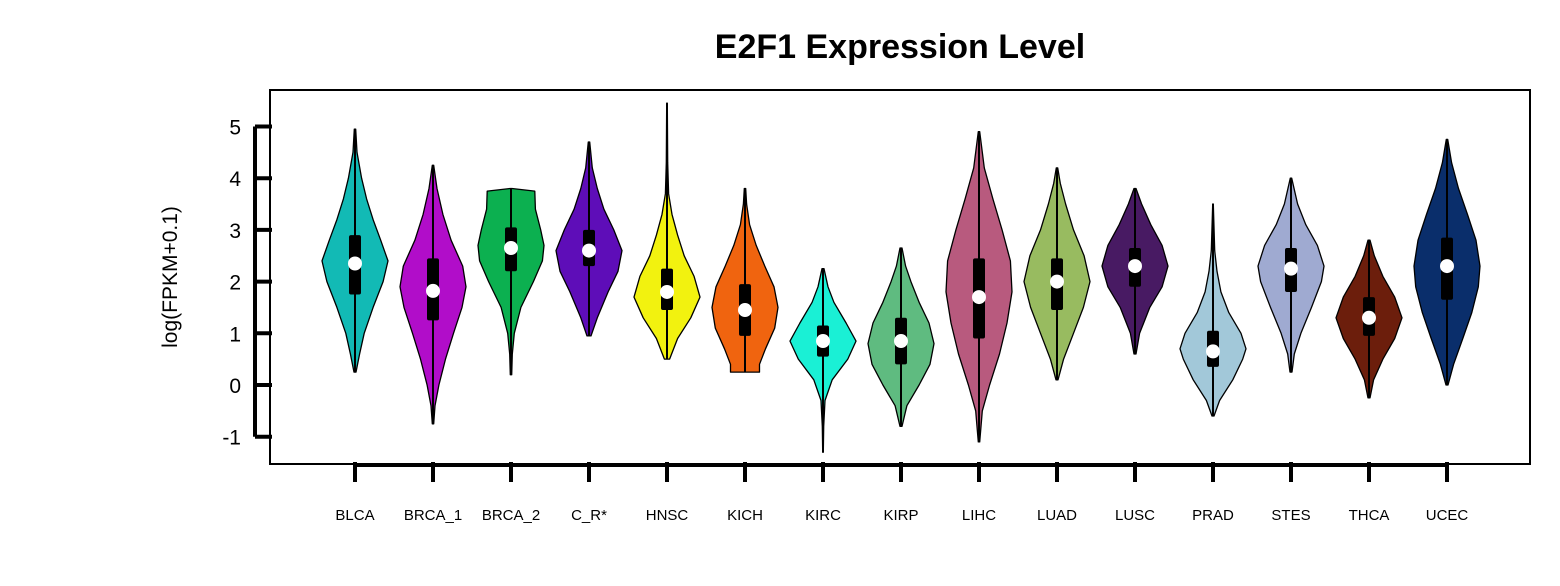  Describe the element at coordinates (355, 250) in the screenshot. I see `violin-blca` at that location.